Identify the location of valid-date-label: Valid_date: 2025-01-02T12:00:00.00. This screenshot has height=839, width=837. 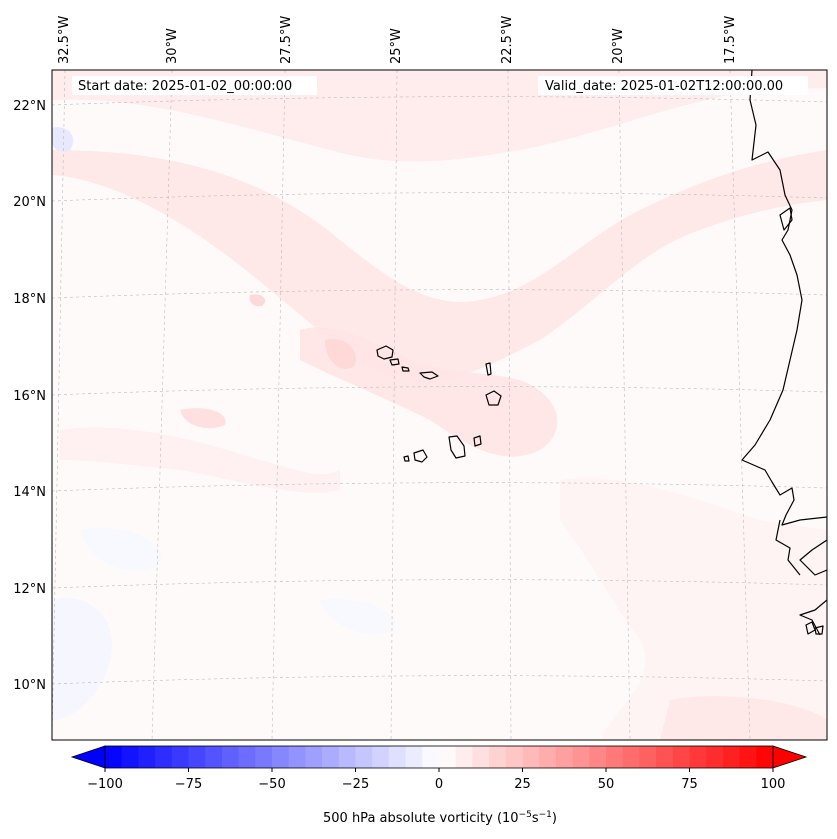
(664, 86).